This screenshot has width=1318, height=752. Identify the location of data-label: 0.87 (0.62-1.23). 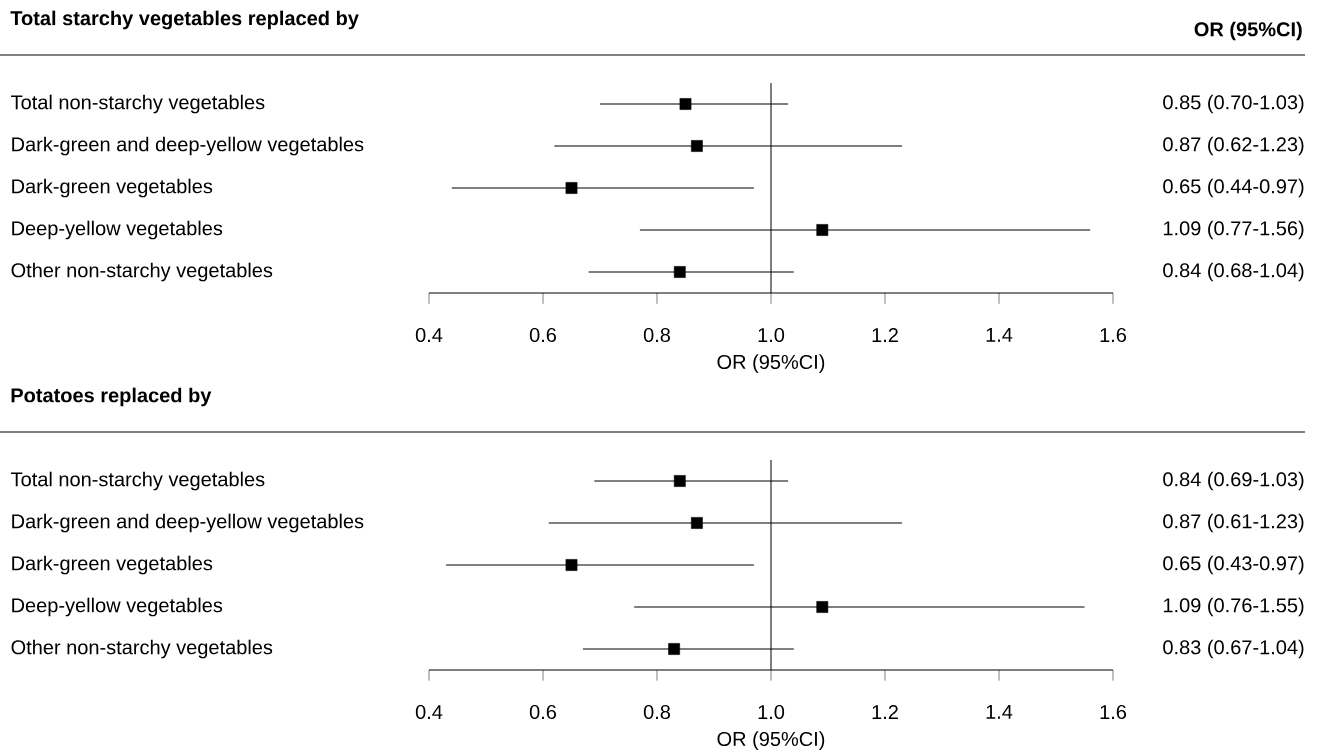
(1233, 146).